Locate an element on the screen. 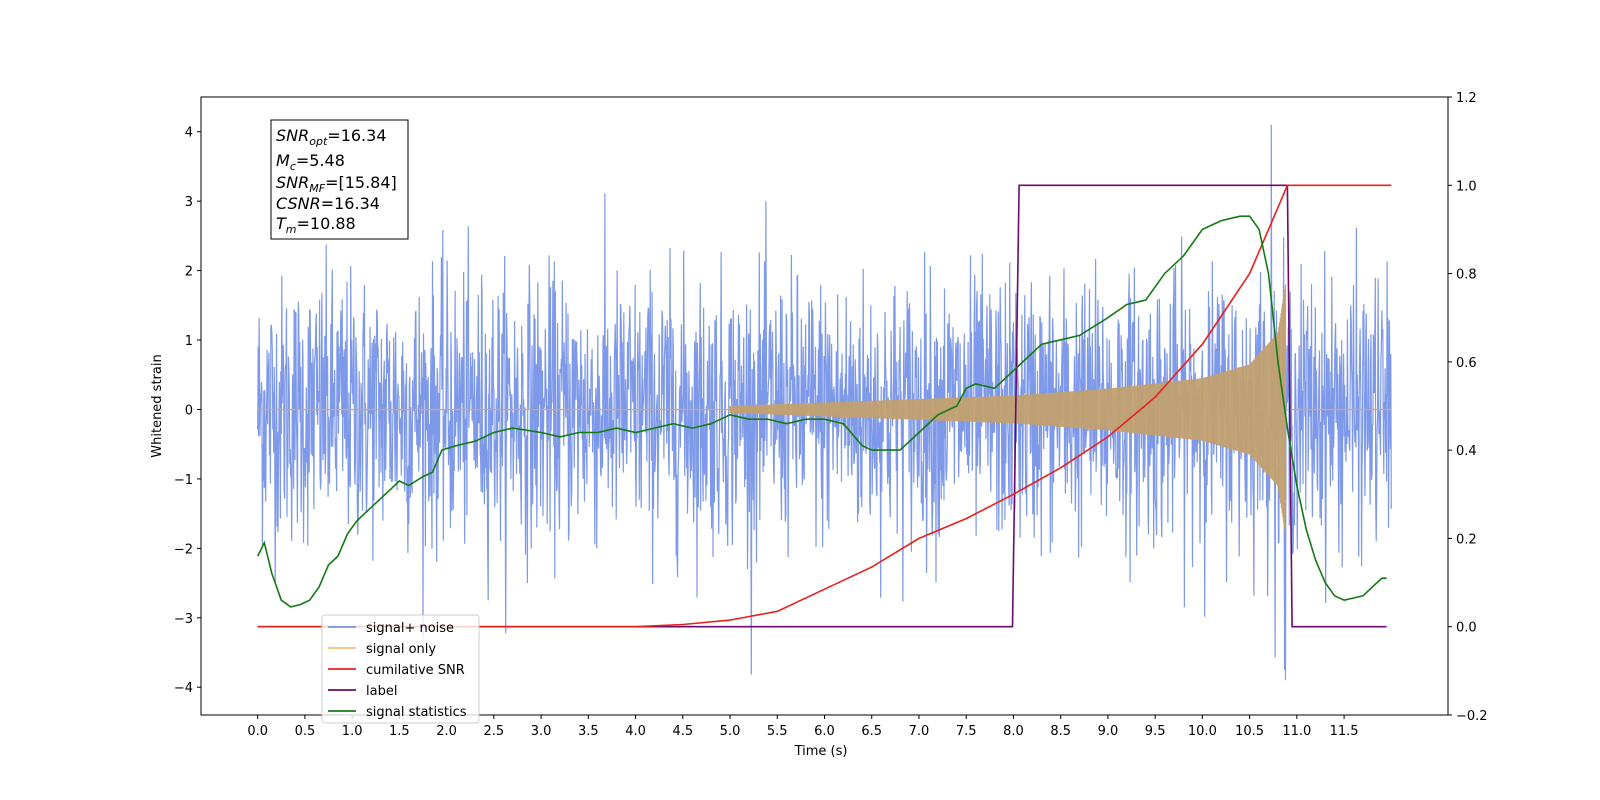 The width and height of the screenshot is (1600, 800). y-tick-label-left: −4 is located at coordinates (183, 688).